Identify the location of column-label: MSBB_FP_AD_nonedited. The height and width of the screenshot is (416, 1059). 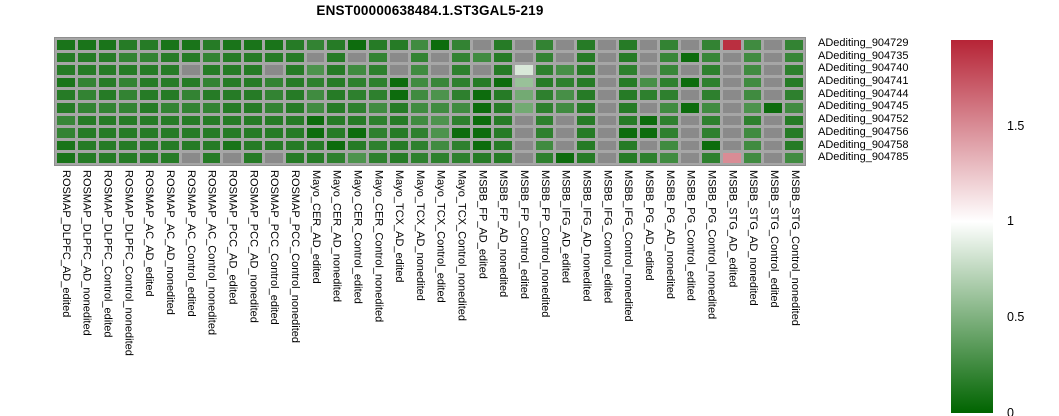
(503, 234).